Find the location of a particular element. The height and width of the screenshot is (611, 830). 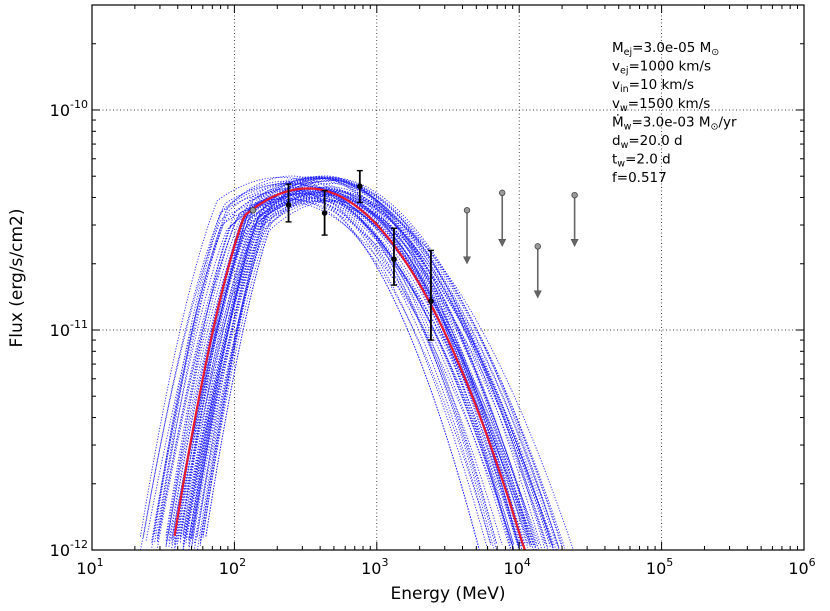

annotation-value: =10 km/s is located at coordinates (661, 85).